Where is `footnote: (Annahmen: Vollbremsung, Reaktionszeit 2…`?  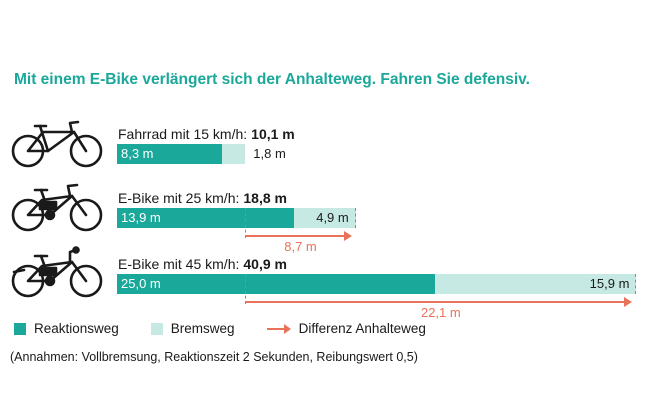 footnote: (Annahmen: Vollbremsung, Reaktionszeit 2… is located at coordinates (214, 357).